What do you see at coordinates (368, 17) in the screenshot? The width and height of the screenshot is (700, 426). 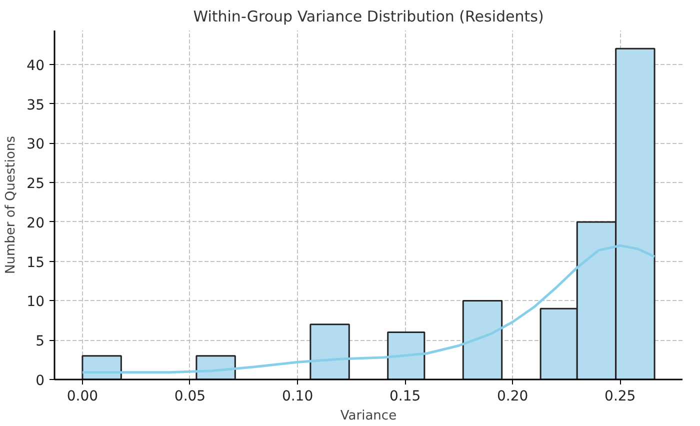 I see `chart-title: Within-Group Variance Distribution (Residents)` at bounding box center [368, 17].